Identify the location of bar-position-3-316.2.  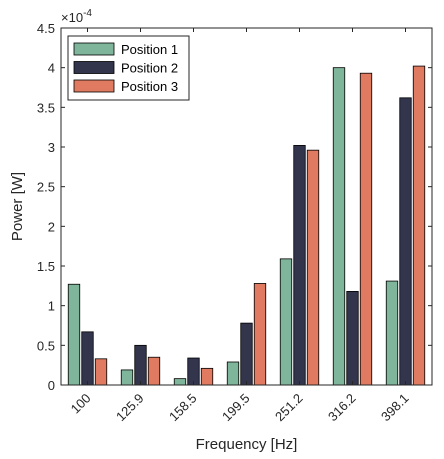
(366, 229).